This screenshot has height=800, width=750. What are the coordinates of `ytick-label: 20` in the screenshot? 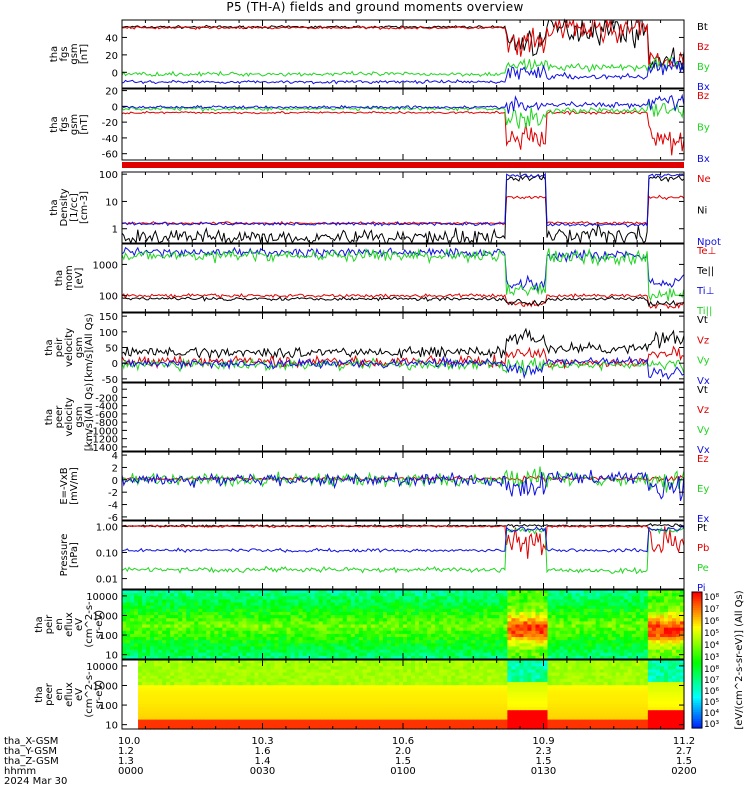 It's located at (111, 56).